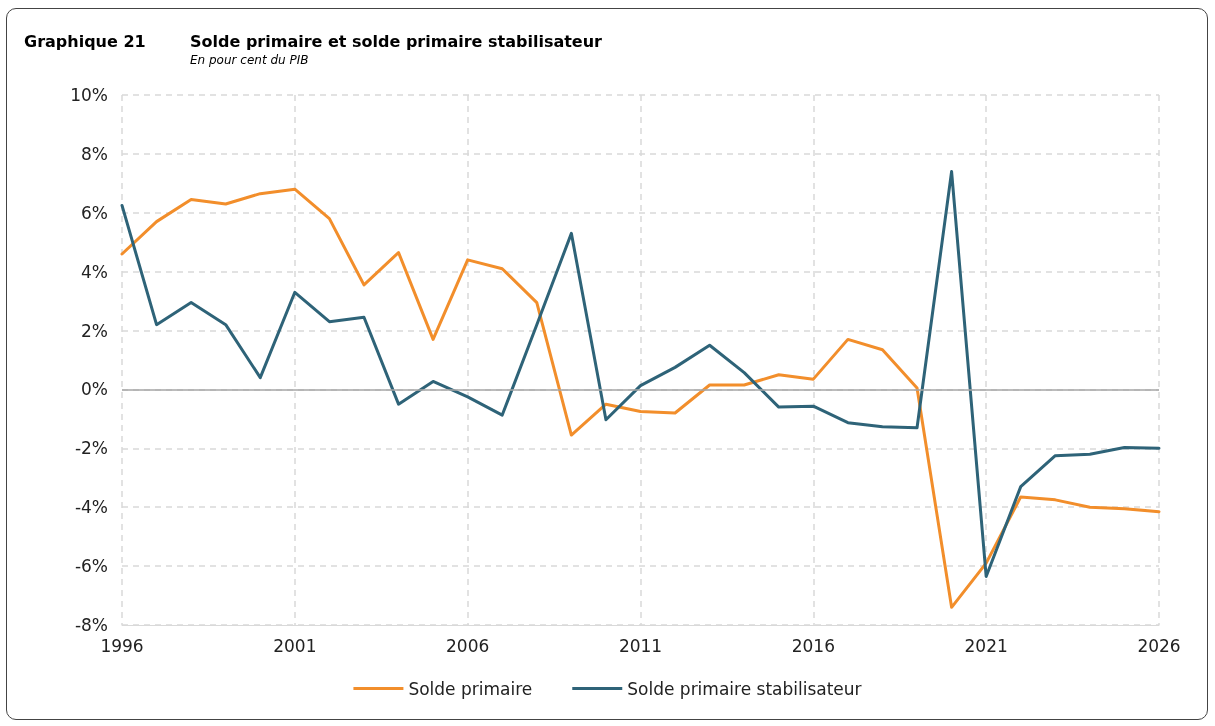 This screenshot has height=726, width=1215. I want to click on y-tick-label: 4%, so click(94, 271).